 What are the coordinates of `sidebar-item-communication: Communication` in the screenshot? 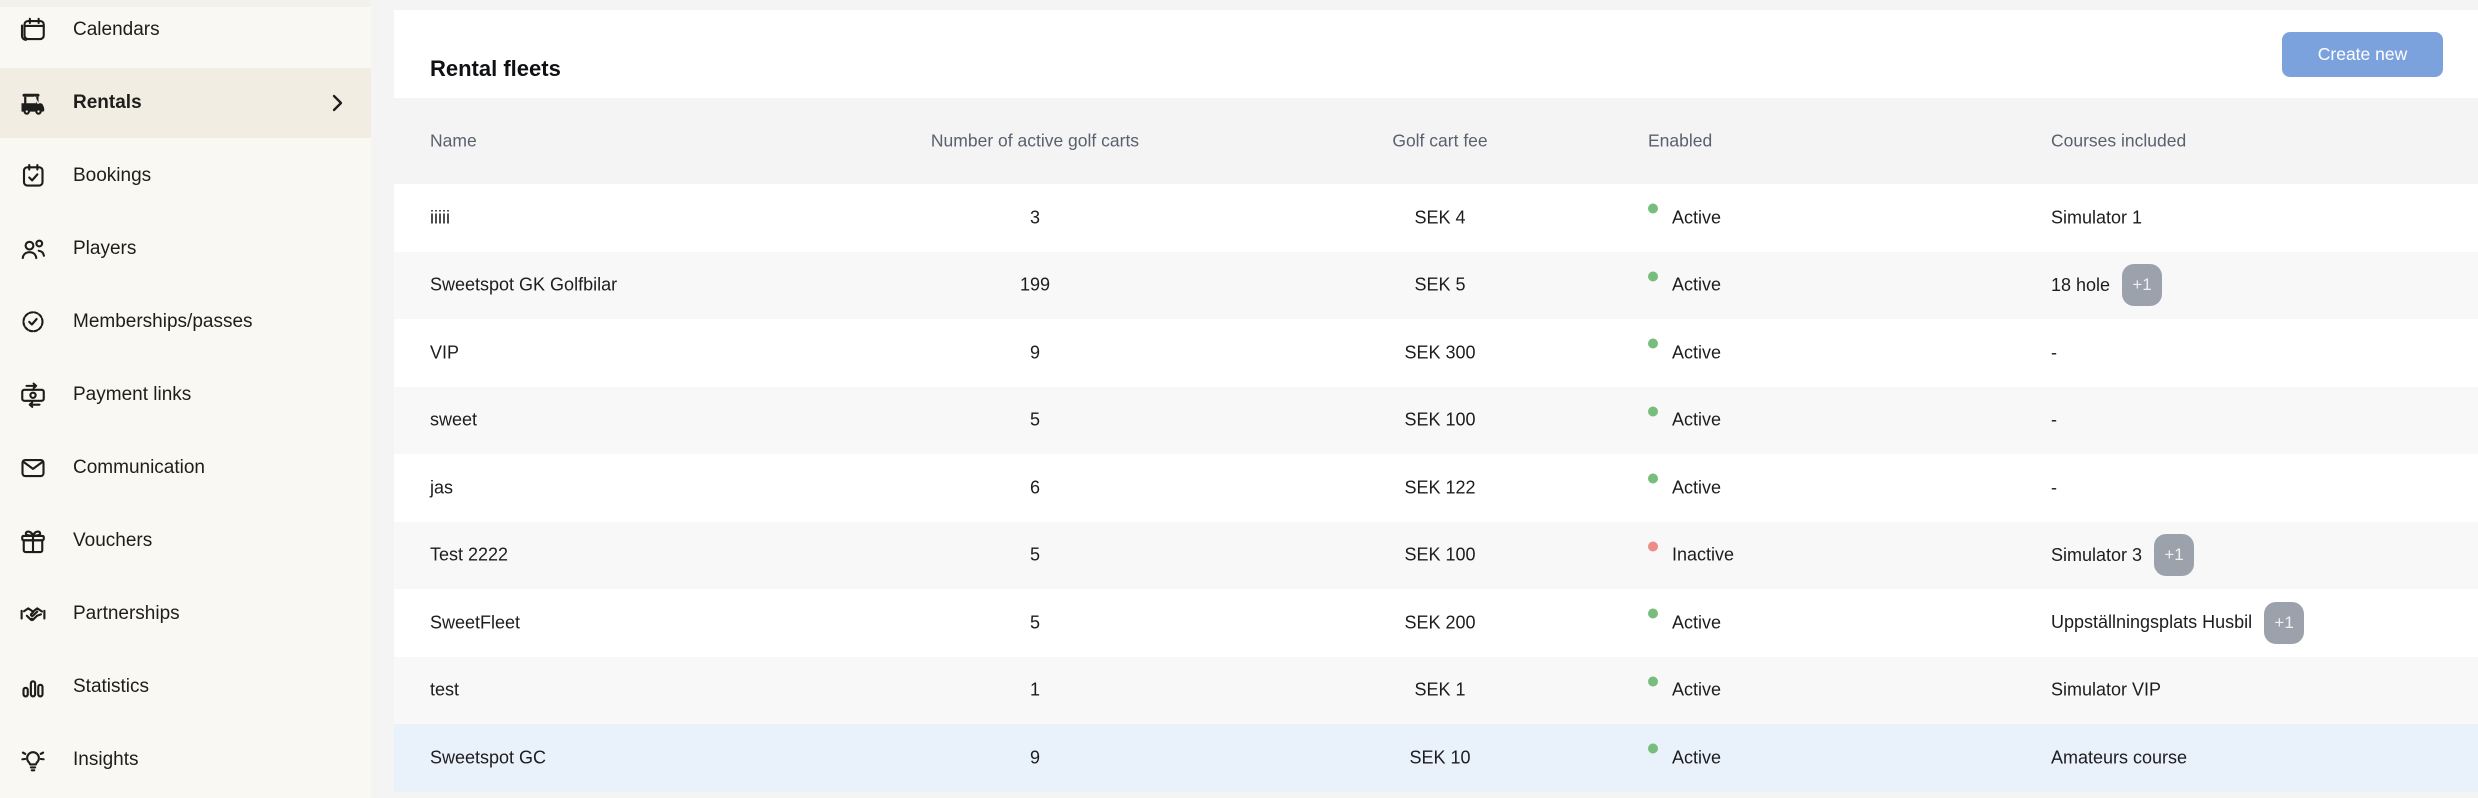 It's located at (185, 468).